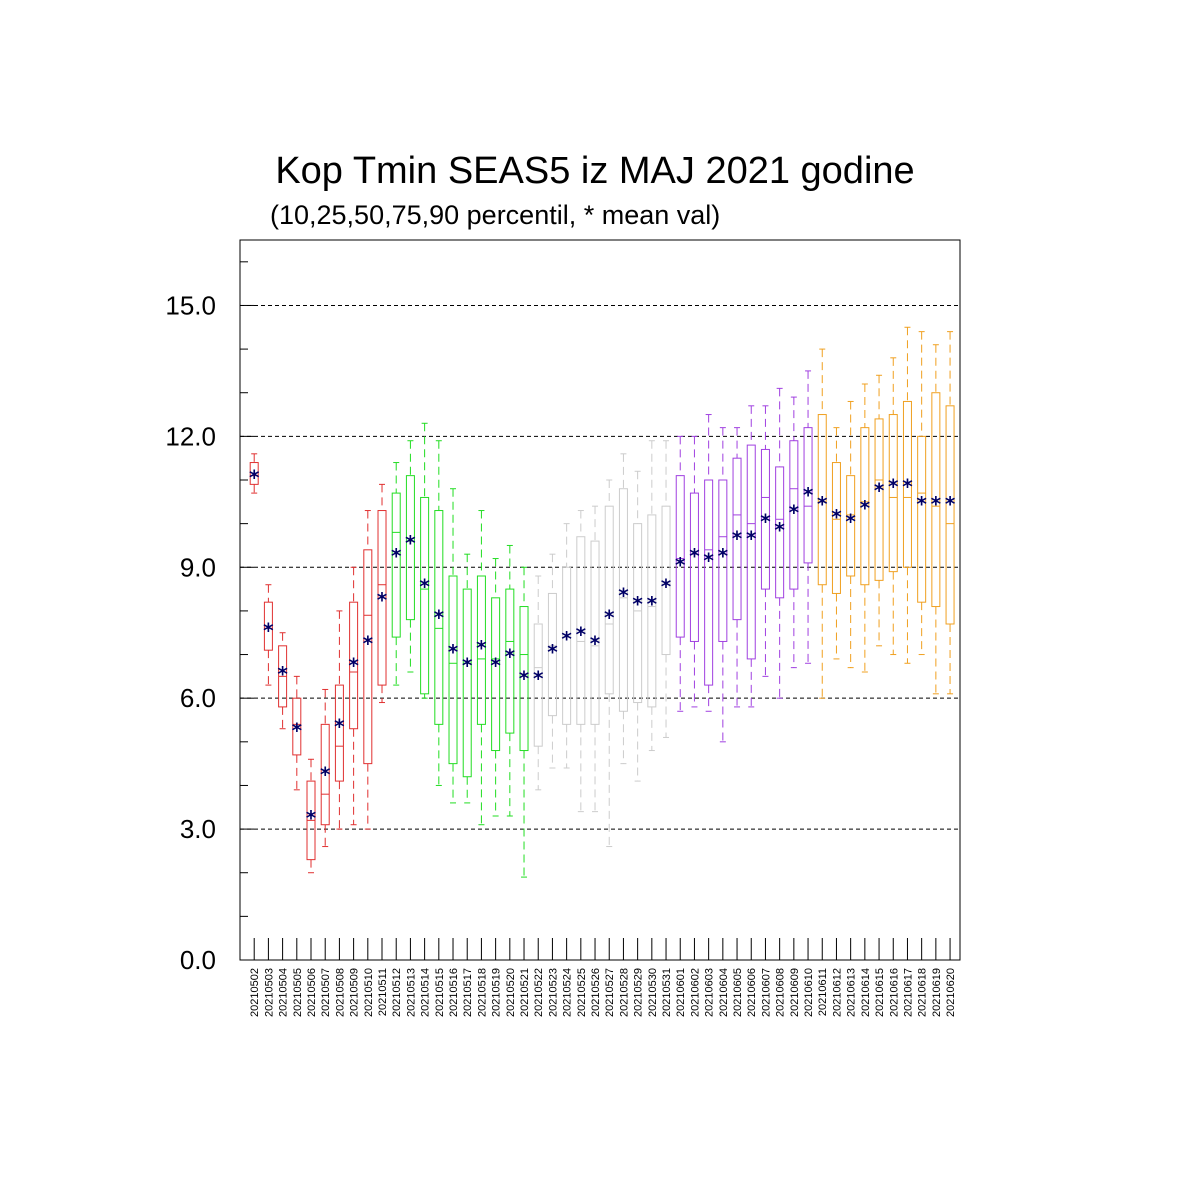 This screenshot has width=1200, height=1200. Describe the element at coordinates (667, 992) in the screenshot. I see `x-tick-label: 20210531` at that location.